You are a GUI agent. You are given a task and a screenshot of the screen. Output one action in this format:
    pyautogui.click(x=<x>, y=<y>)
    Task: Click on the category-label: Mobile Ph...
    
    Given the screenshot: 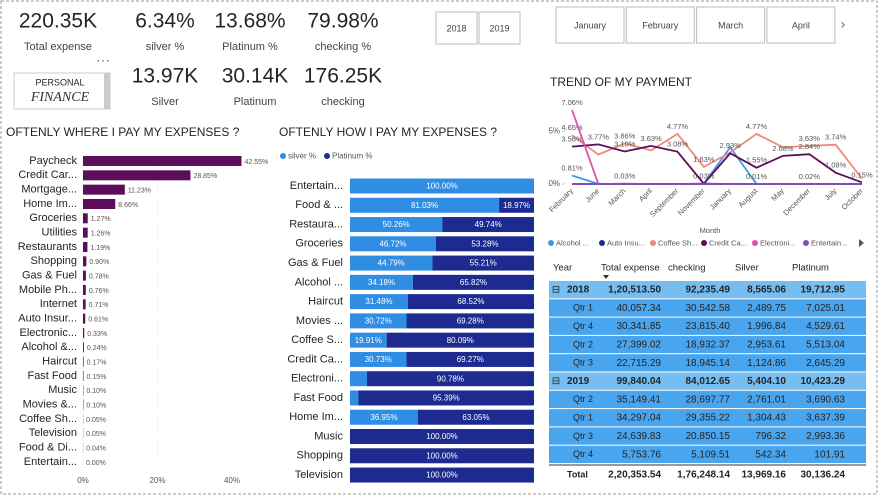 What is the action you would take?
    pyautogui.click(x=48, y=290)
    